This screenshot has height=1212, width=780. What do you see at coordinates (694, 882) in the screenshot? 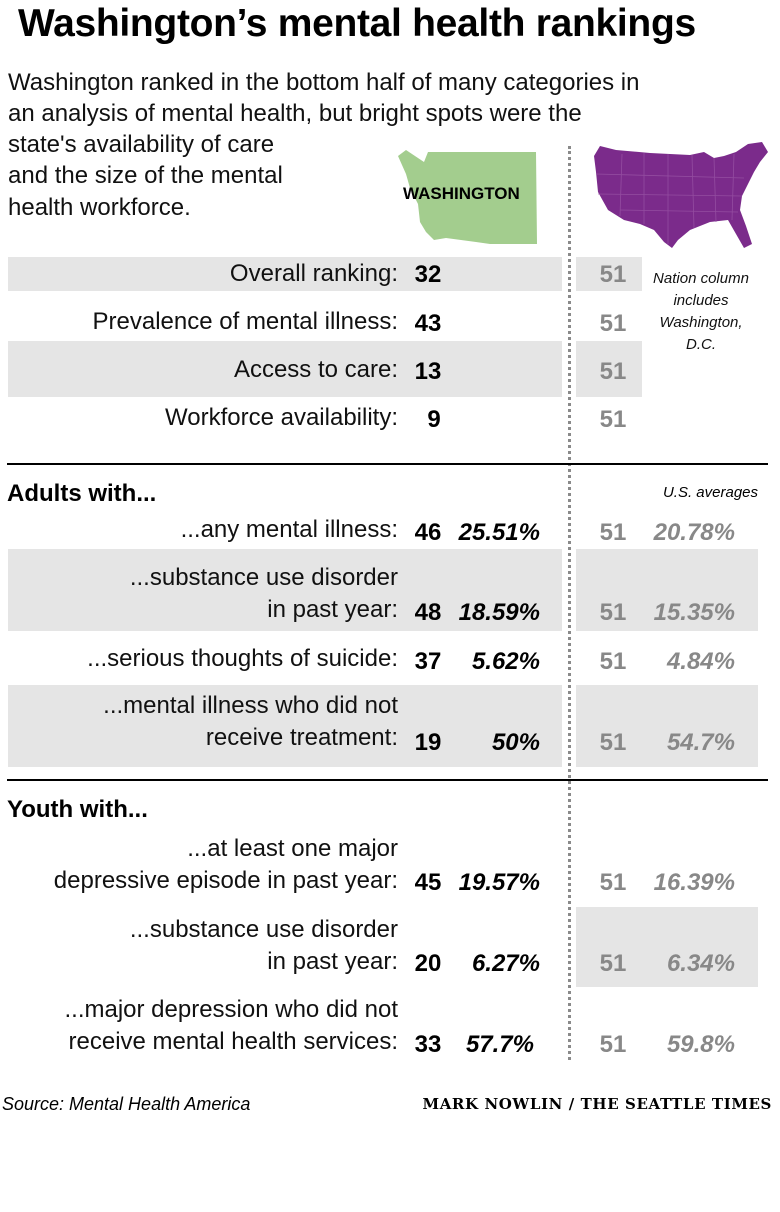
I see `youth-depressive-us-pct: 16.39%` at bounding box center [694, 882].